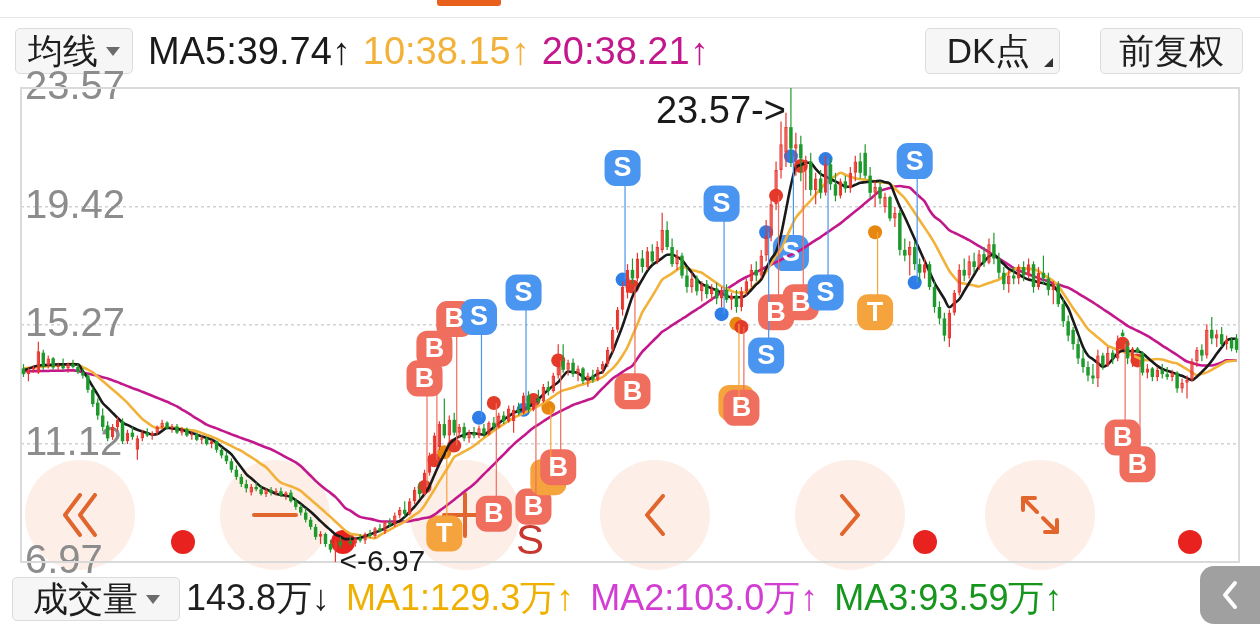  Describe the element at coordinates (74, 440) in the screenshot. I see `y-tick-label: 11.12` at that location.